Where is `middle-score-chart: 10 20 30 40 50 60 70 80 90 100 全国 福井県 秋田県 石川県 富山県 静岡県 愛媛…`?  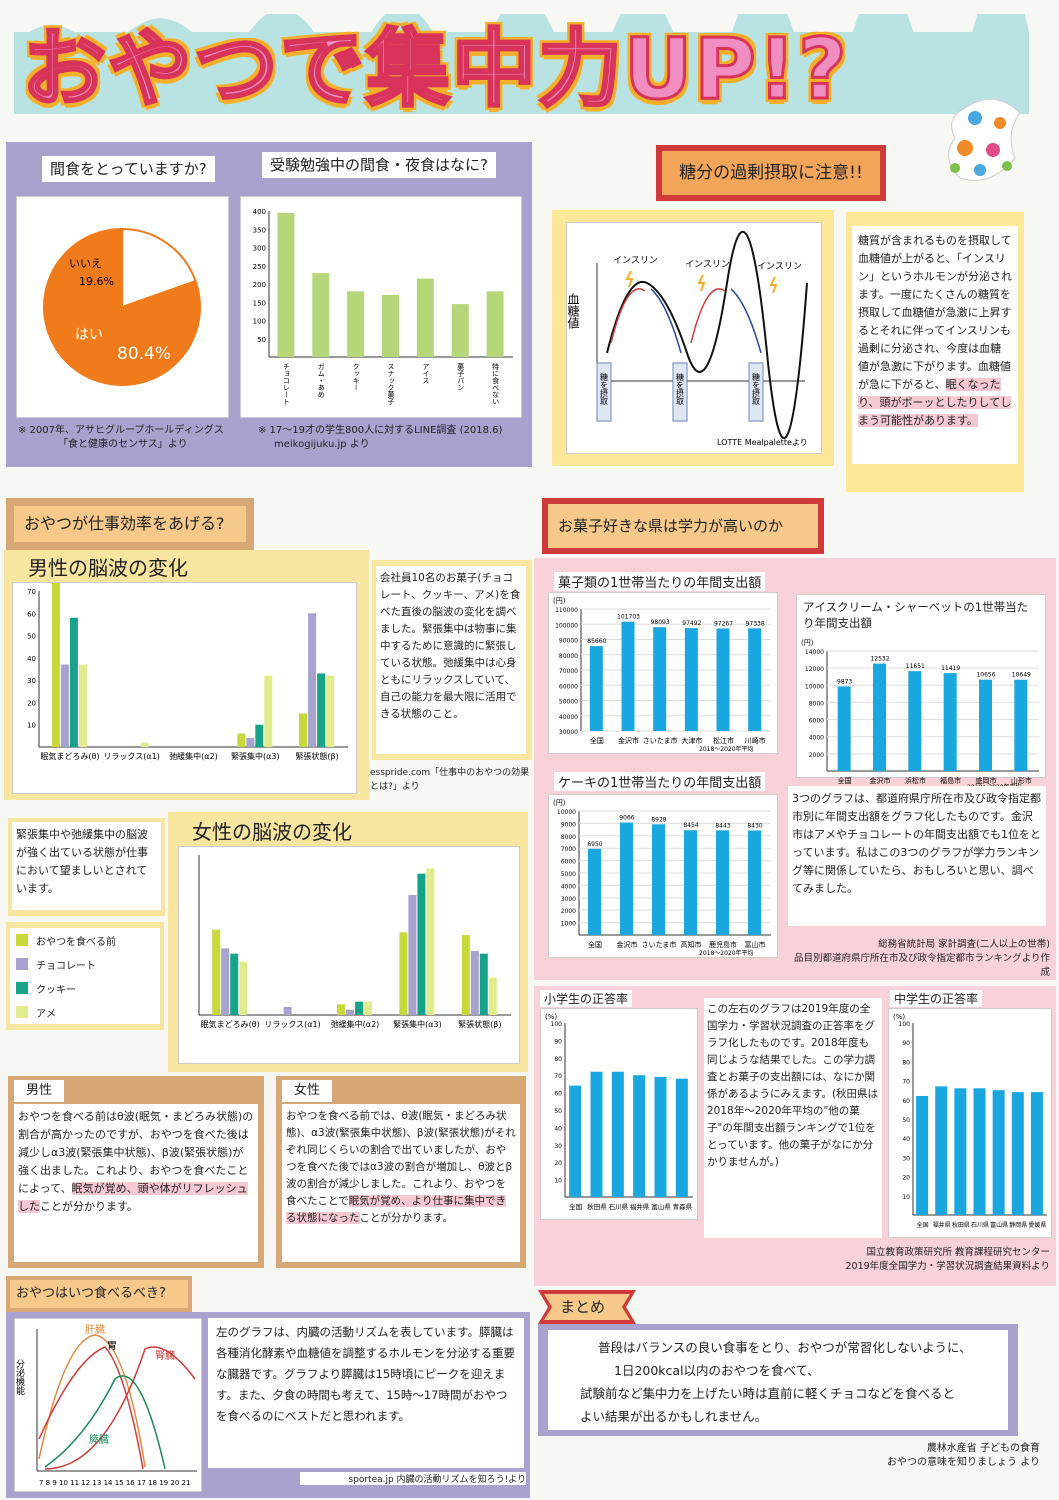
middle-score-chart: 10 20 30 40 50 60 70 80 90 100 全国 福井県 秋田県 石川県 富山県 静岡県 愛媛… is located at coordinates (970, 1121).